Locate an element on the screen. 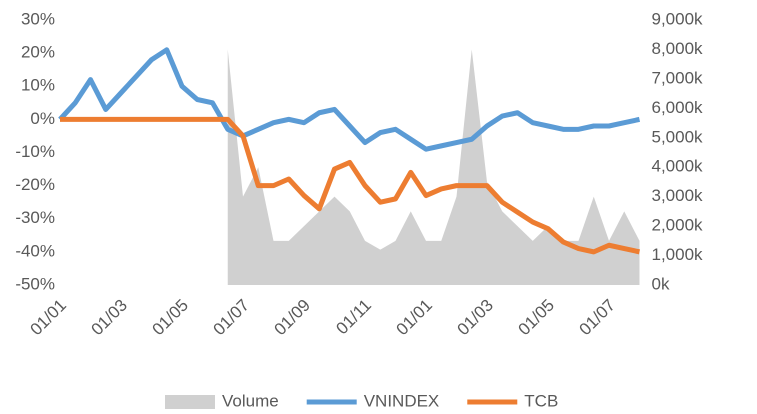 Image resolution: width=757 pixels, height=414 pixels. y2-tick-label: 0k is located at coordinates (661, 283).